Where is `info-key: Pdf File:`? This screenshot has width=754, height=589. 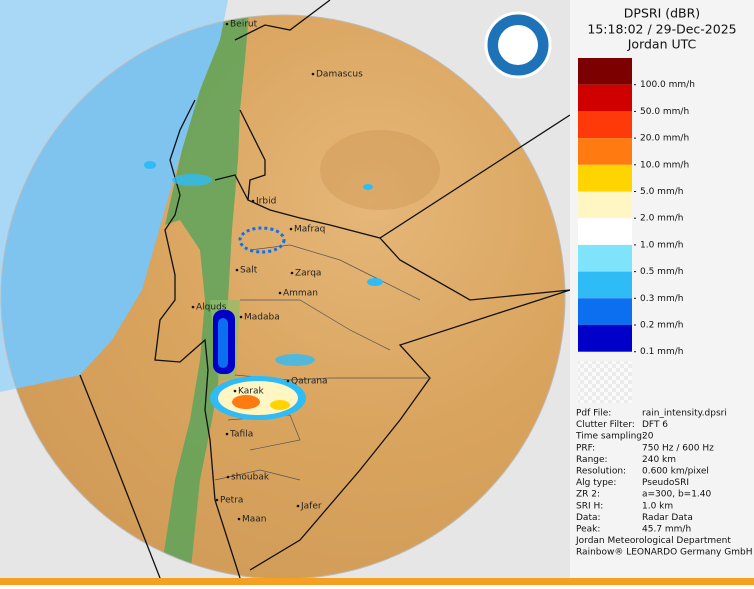 info-key: Pdf File: is located at coordinates (593, 414).